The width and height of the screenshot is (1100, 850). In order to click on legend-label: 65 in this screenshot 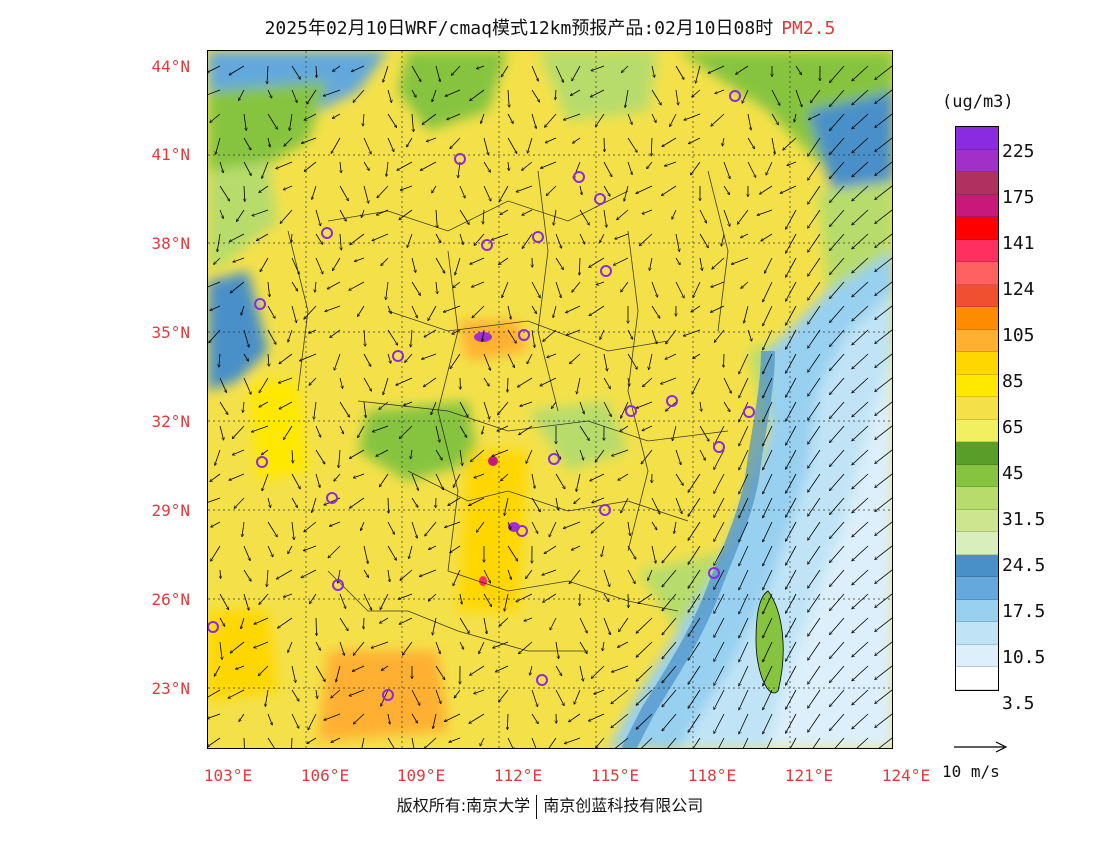, I will do `click(1013, 427)`.